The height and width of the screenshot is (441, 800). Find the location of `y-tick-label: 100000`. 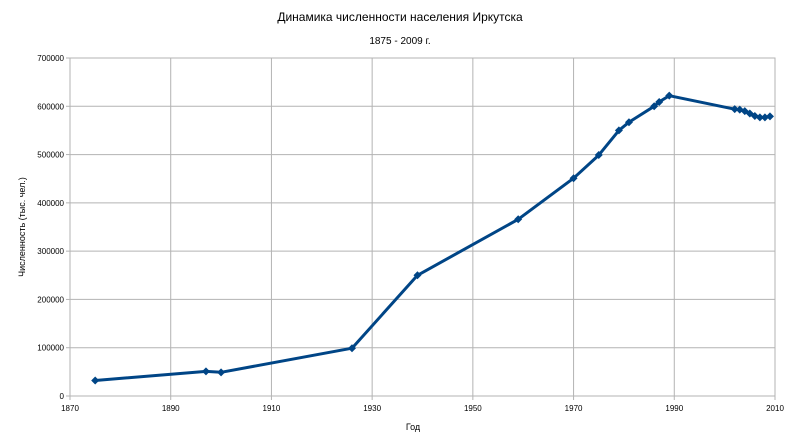

y-tick-label: 100000 is located at coordinates (50, 348).